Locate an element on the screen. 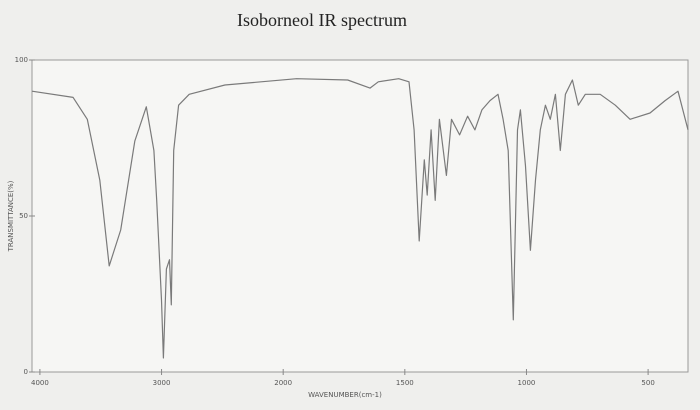 This screenshot has height=410, width=700. y-tick-label: 0 is located at coordinates (26, 372).